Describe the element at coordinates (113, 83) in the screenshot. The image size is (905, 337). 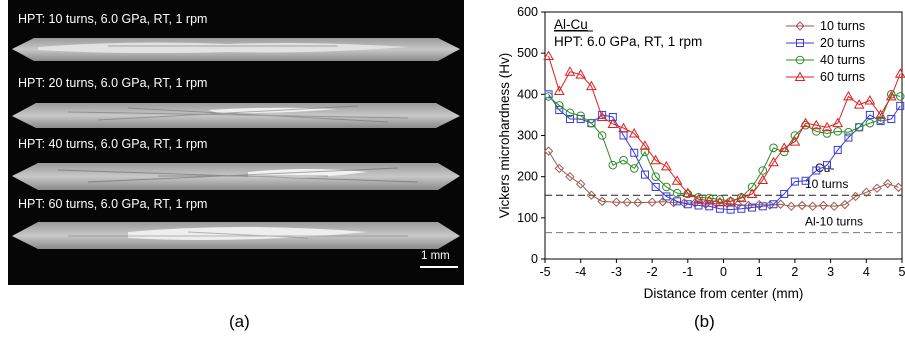
I see `strip-label-20-turns: HPT: 20 turns, 6.0 GPa, RT, 1 rpm` at that location.